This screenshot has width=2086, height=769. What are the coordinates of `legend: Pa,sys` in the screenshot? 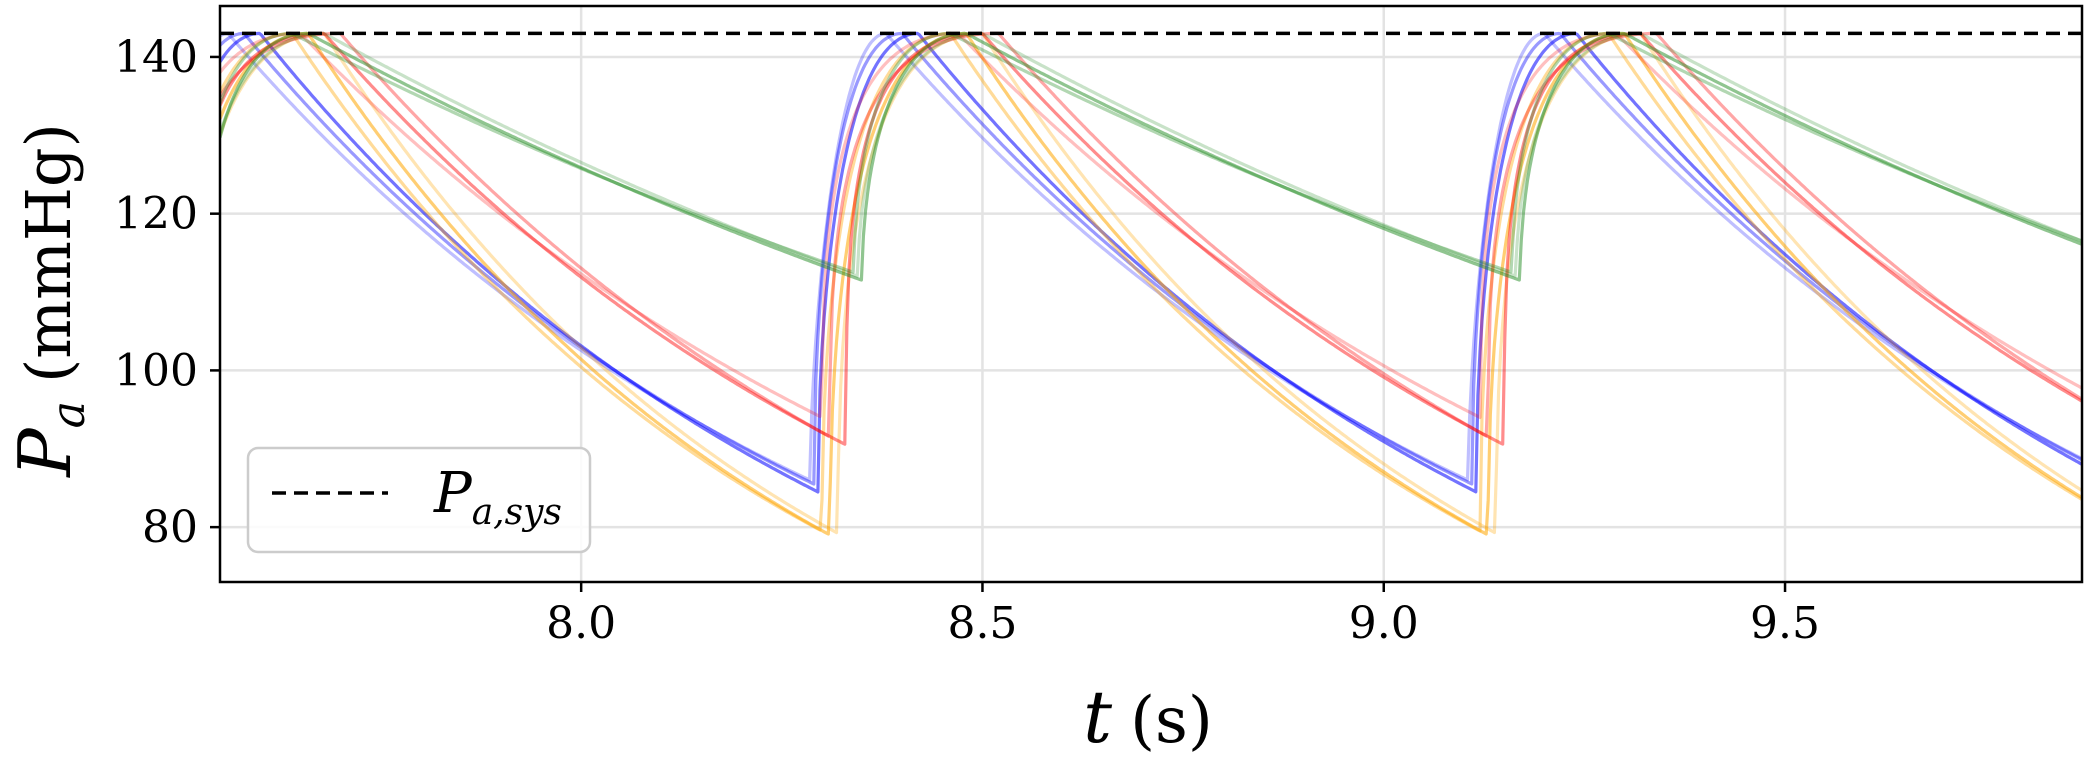 It's located at (419, 500).